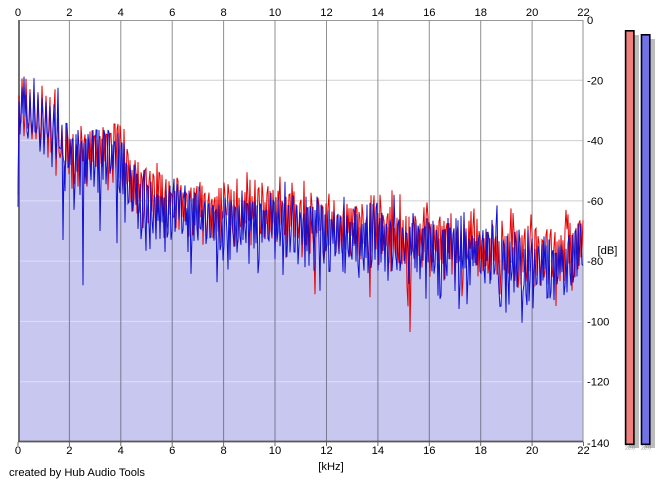  Describe the element at coordinates (77, 473) in the screenshot. I see `svg-text: created by Hub Audio Tools` at that location.